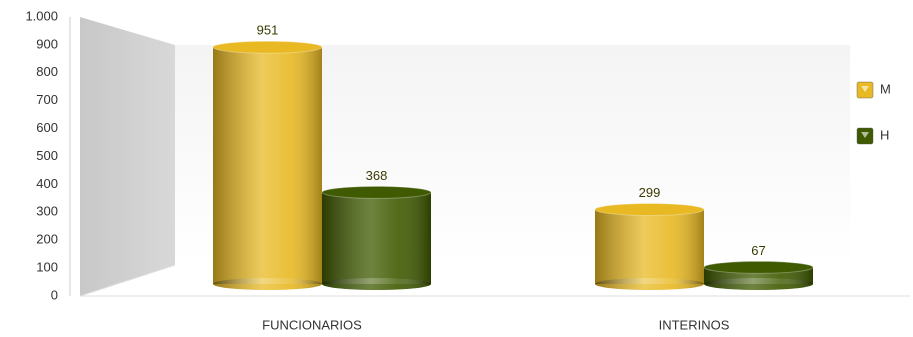 The width and height of the screenshot is (913, 337). I want to click on y-tick-label: 400, so click(47, 183).